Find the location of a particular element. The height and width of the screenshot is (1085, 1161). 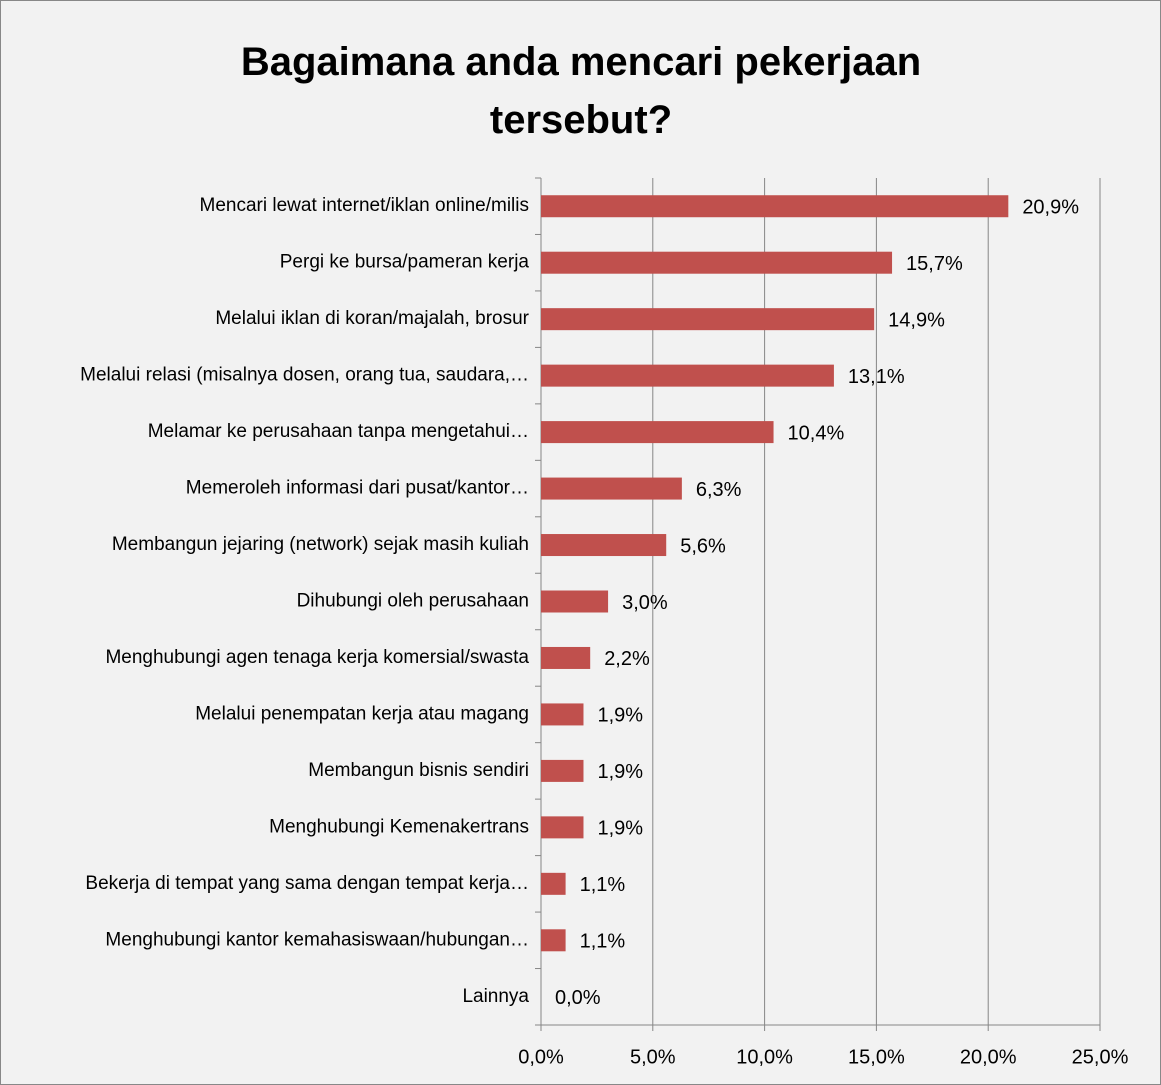

y-tick-label: Pergi ke bursa/pameran kerja is located at coordinates (405, 262).